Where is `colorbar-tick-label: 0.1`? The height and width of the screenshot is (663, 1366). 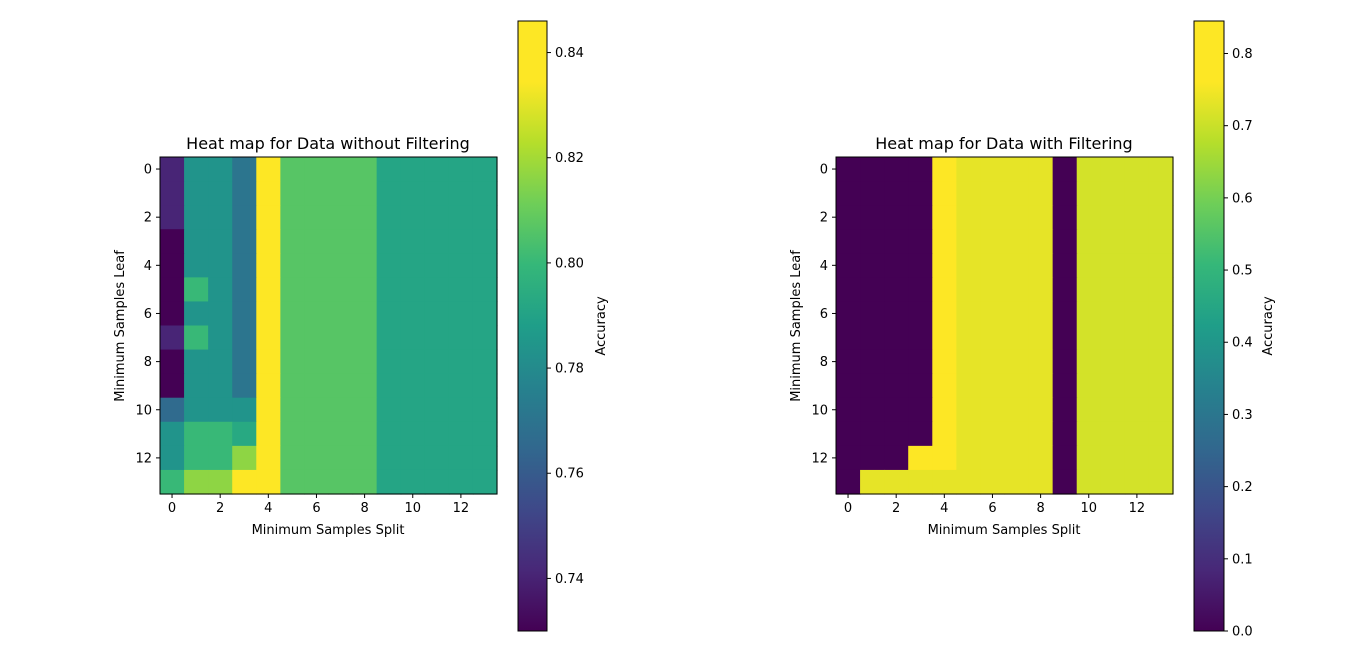 colorbar-tick-label: 0.1 is located at coordinates (1242, 559).